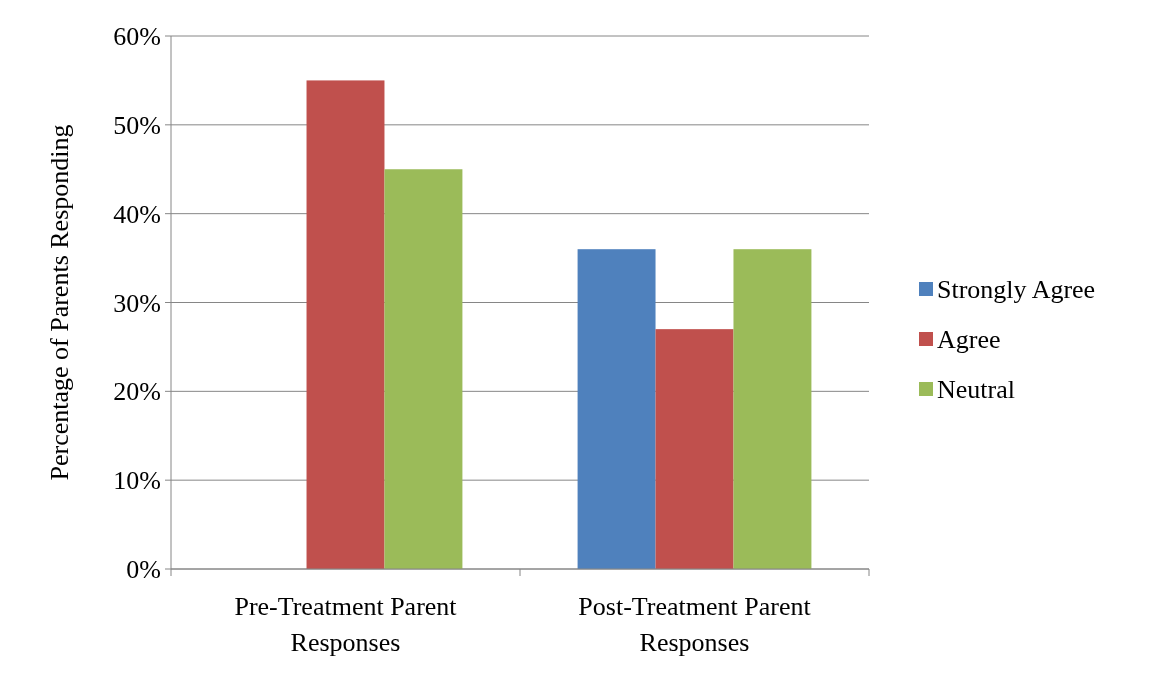 This screenshot has width=1157, height=673. Describe the element at coordinates (137, 392) in the screenshot. I see `y-tick-label: 20%` at that location.